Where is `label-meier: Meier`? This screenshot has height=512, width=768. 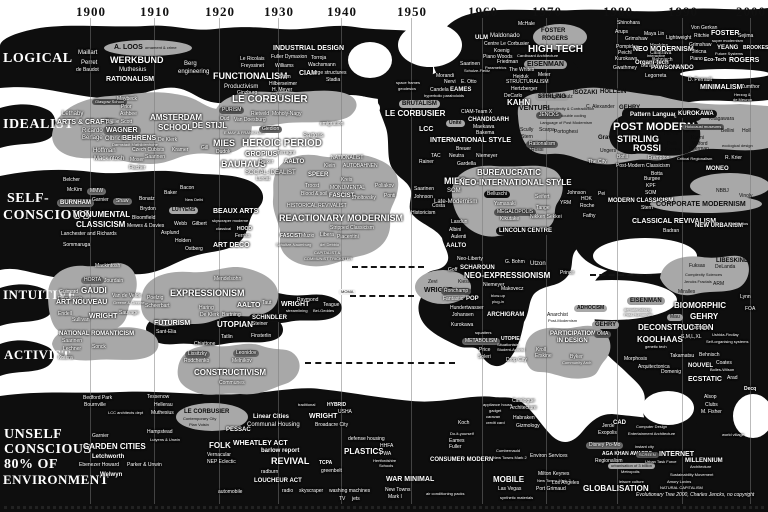 label-meier: Meier is located at coordinates (544, 75).